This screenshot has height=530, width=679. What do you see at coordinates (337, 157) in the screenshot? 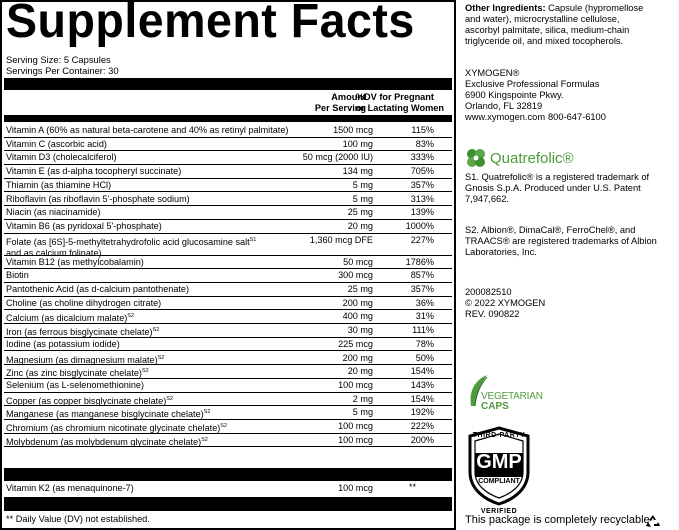
I see `nutrient-amount: 50 mcg (2000 IU)` at bounding box center [337, 157].